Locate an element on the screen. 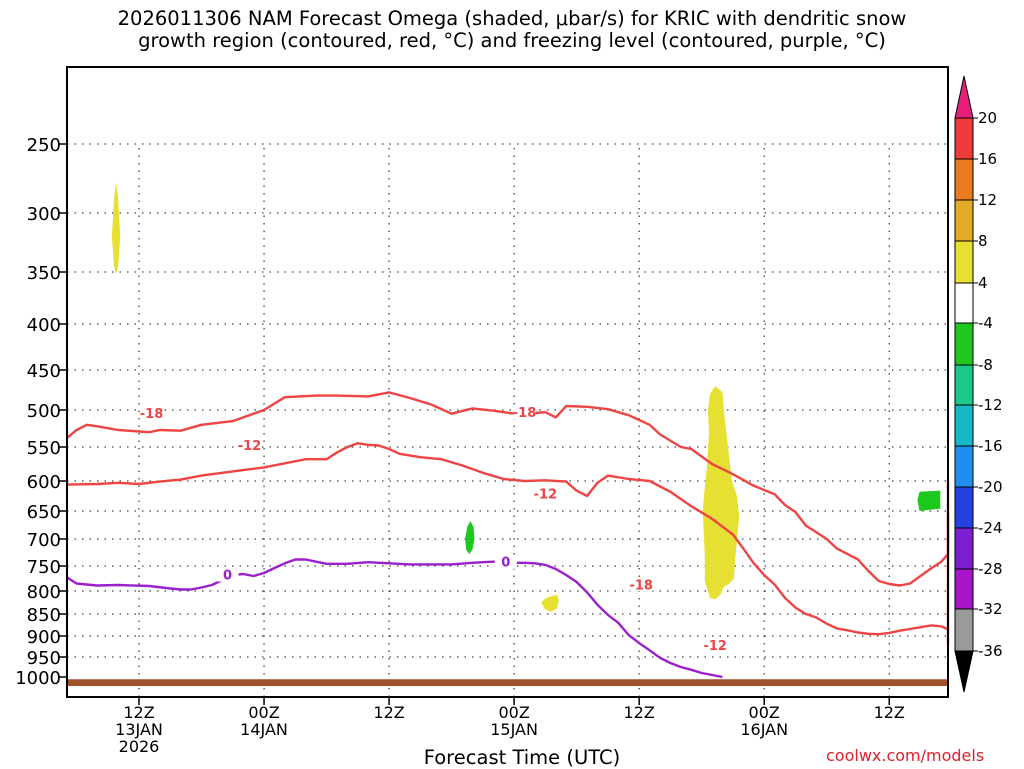 This screenshot has width=1024, height=769. y-tick-label: 300 is located at coordinates (44, 214).